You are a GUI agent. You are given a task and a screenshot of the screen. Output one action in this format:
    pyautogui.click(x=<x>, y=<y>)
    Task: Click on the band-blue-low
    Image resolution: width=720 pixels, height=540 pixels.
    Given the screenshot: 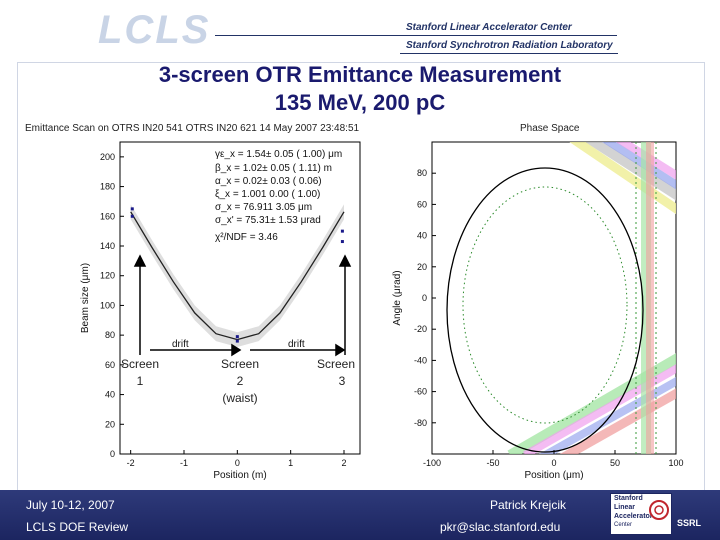 What is the action you would take?
    pyautogui.click(x=607, y=415)
    